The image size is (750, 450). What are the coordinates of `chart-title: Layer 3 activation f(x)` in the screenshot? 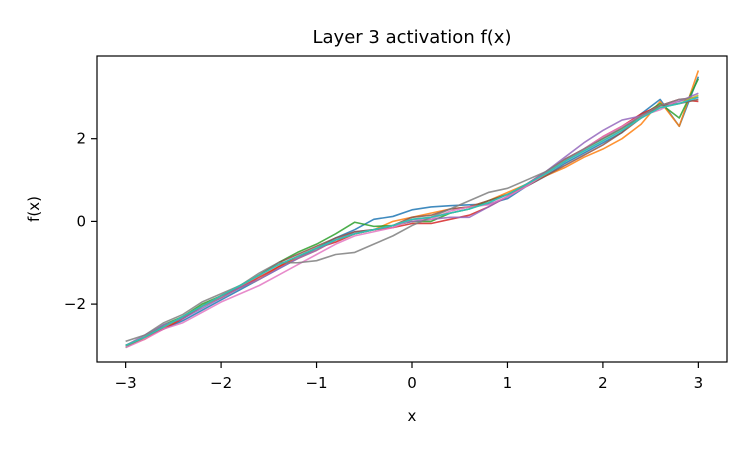 It's located at (412, 37).